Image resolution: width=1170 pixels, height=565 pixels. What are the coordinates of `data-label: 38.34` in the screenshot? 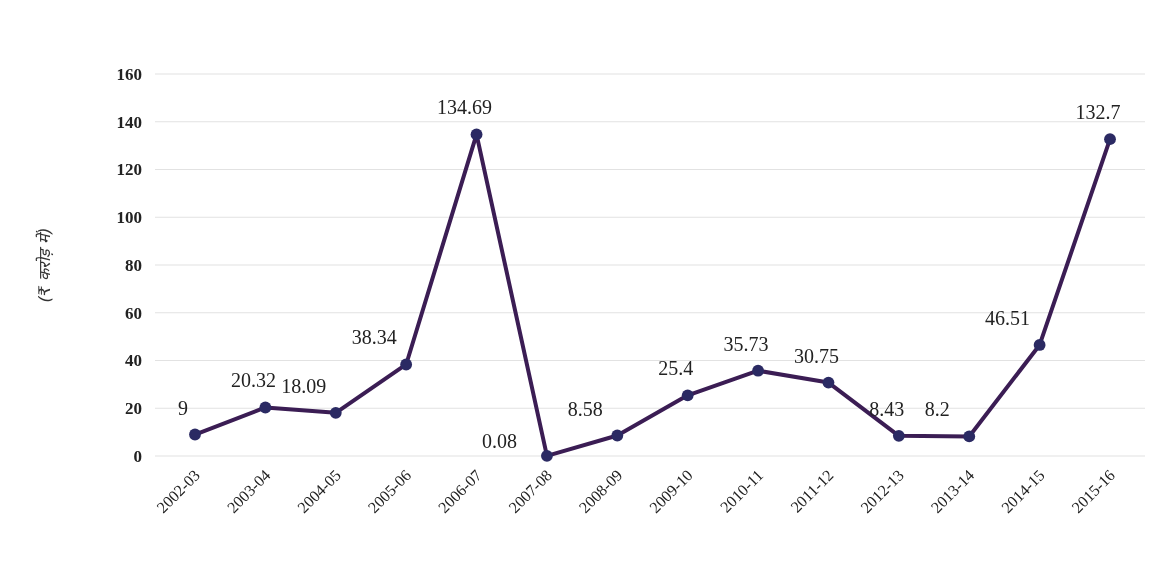 It's located at (374, 337).